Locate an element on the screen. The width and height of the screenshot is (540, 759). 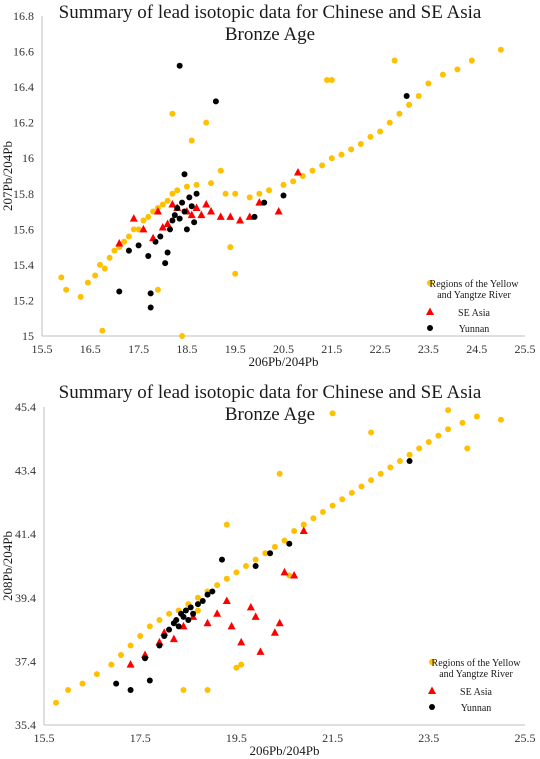
legend-marker-yunnan is located at coordinates (430, 328).